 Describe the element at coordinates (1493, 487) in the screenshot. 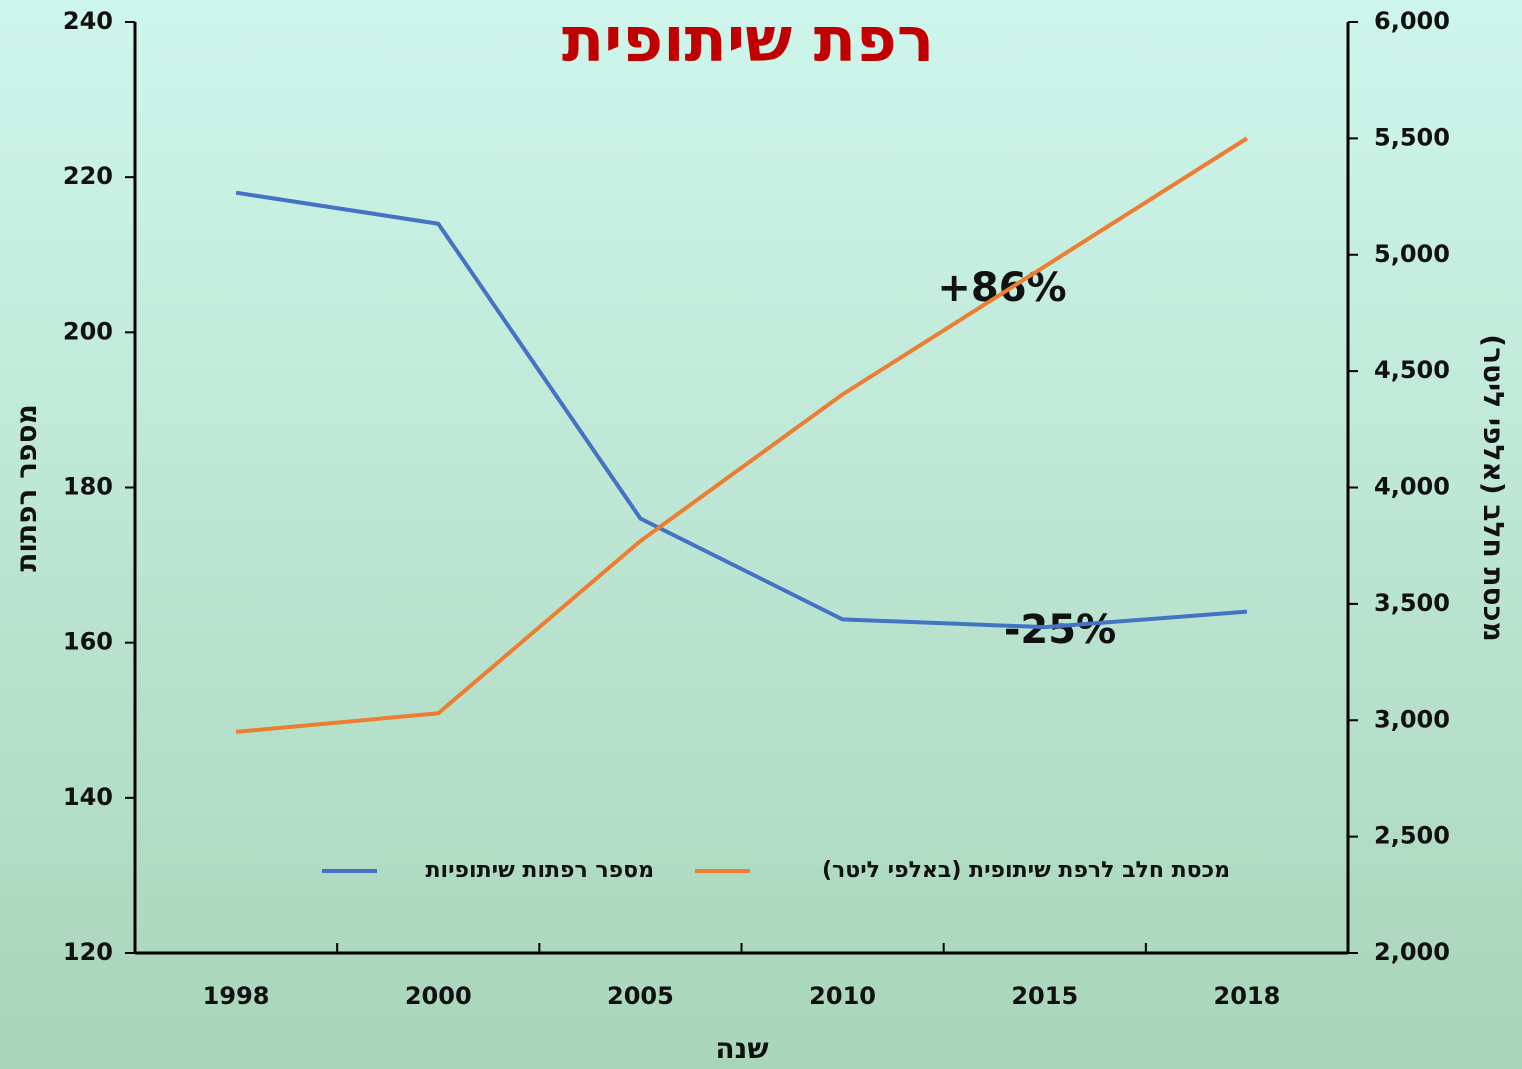

I see `y2-axis-title: מכסת חלב (אלפי ליטר)` at that location.